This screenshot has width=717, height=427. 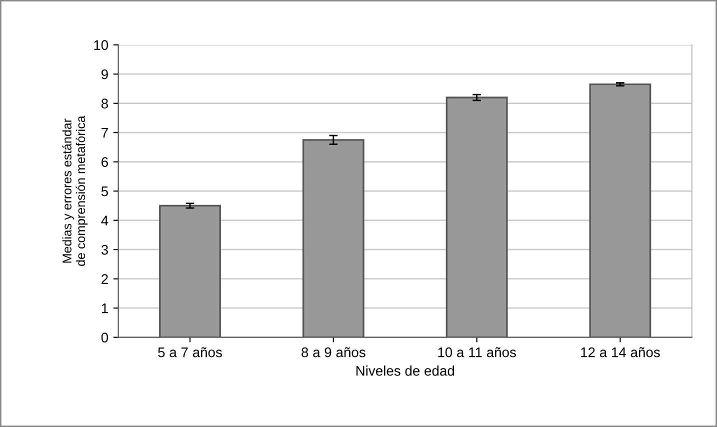 I want to click on y-tick-label: 5, so click(x=104, y=191).